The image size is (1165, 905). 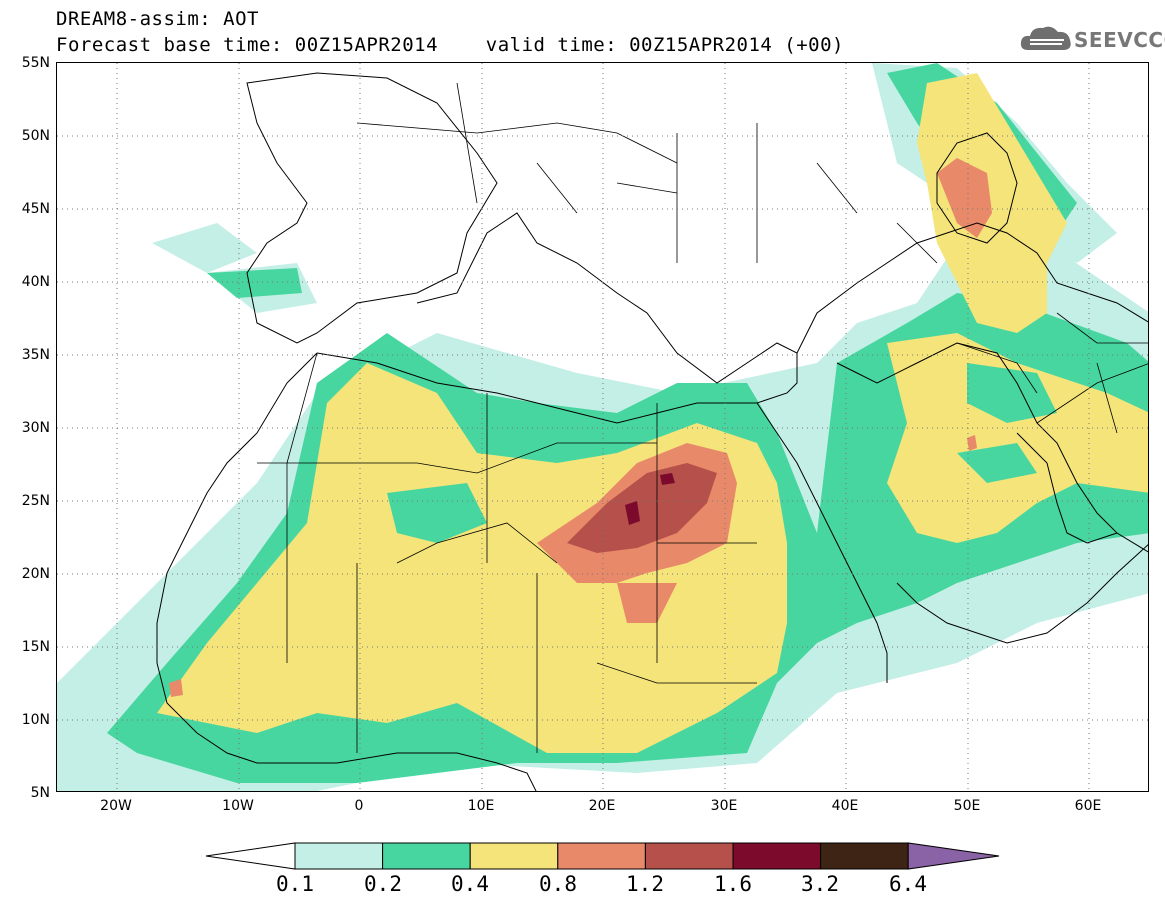 What do you see at coordinates (953, 856) in the screenshot?
I see `colorbar-max-arrow` at bounding box center [953, 856].